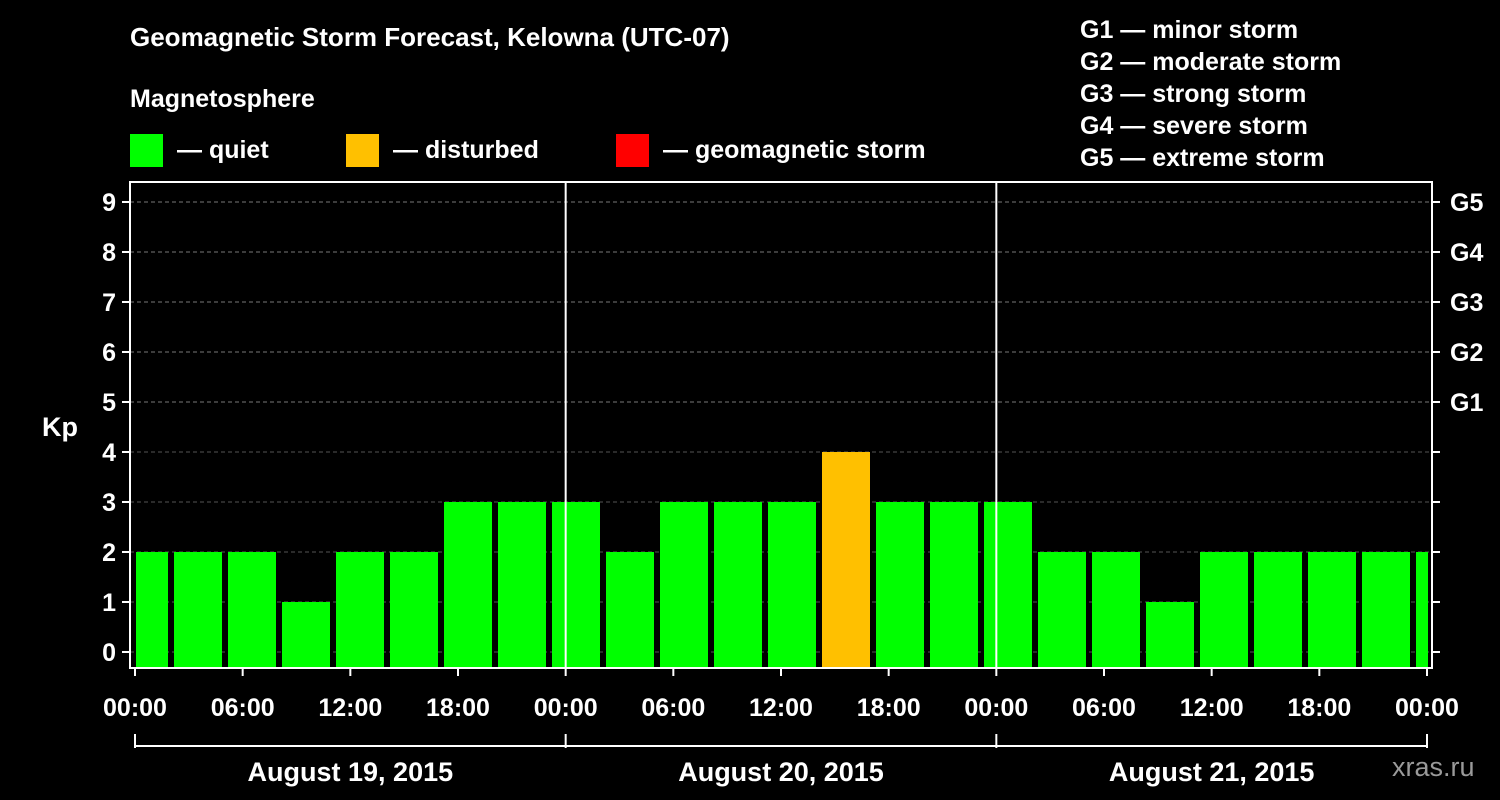 Image resolution: width=1500 pixels, height=800 pixels. I want to click on legend-swatch-disturbed, so click(362, 150).